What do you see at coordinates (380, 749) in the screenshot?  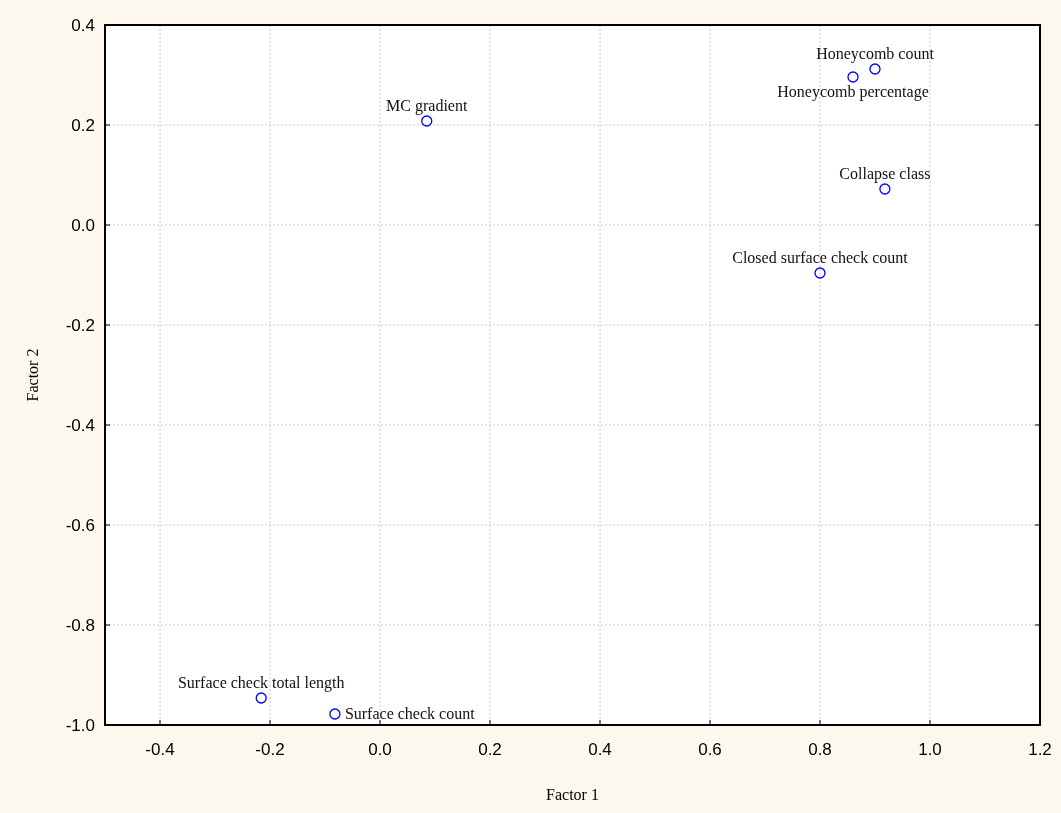 I see `x-tick-label: 0.0` at bounding box center [380, 749].